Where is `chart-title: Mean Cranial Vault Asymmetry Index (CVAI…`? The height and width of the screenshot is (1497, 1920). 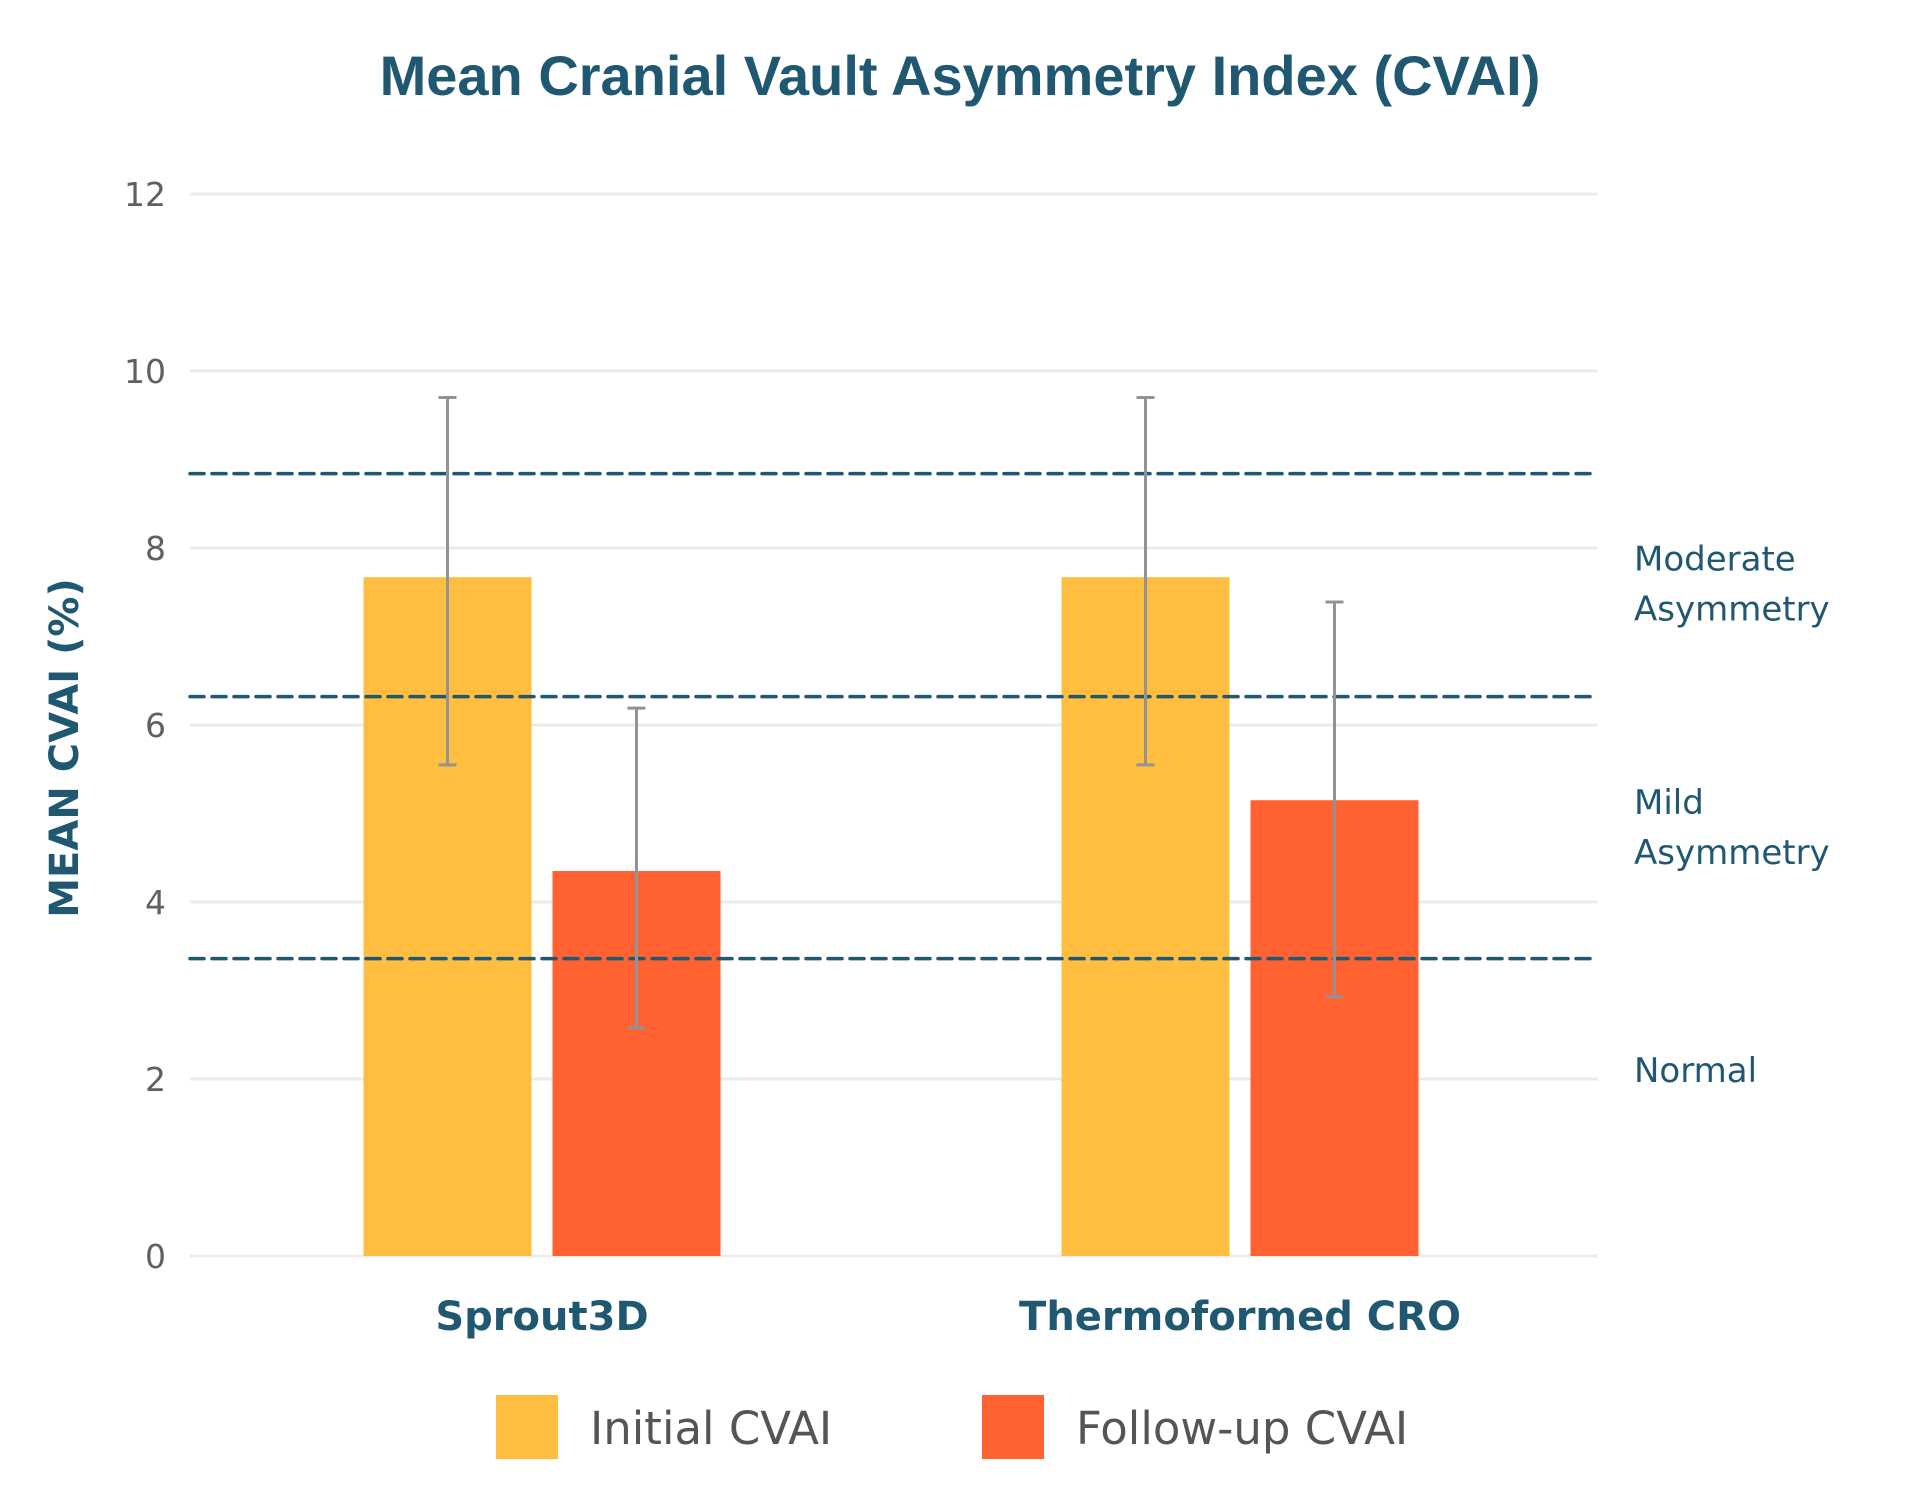 chart-title: Mean Cranial Vault Asymmetry Index (CVAI… is located at coordinates (960, 75).